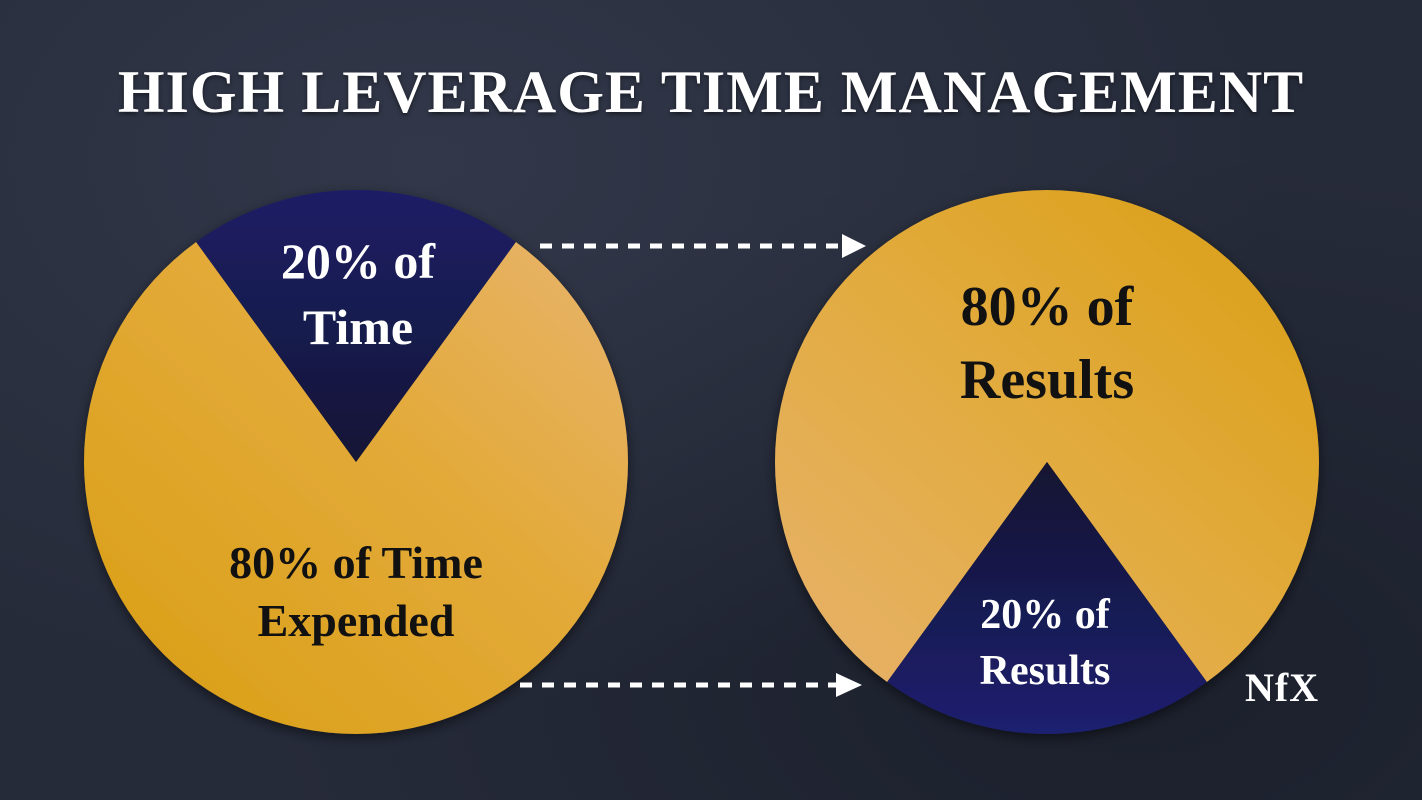 This screenshot has height=800, width=1422. What do you see at coordinates (849, 685) in the screenshot?
I see `bottom-arrow-head` at bounding box center [849, 685].